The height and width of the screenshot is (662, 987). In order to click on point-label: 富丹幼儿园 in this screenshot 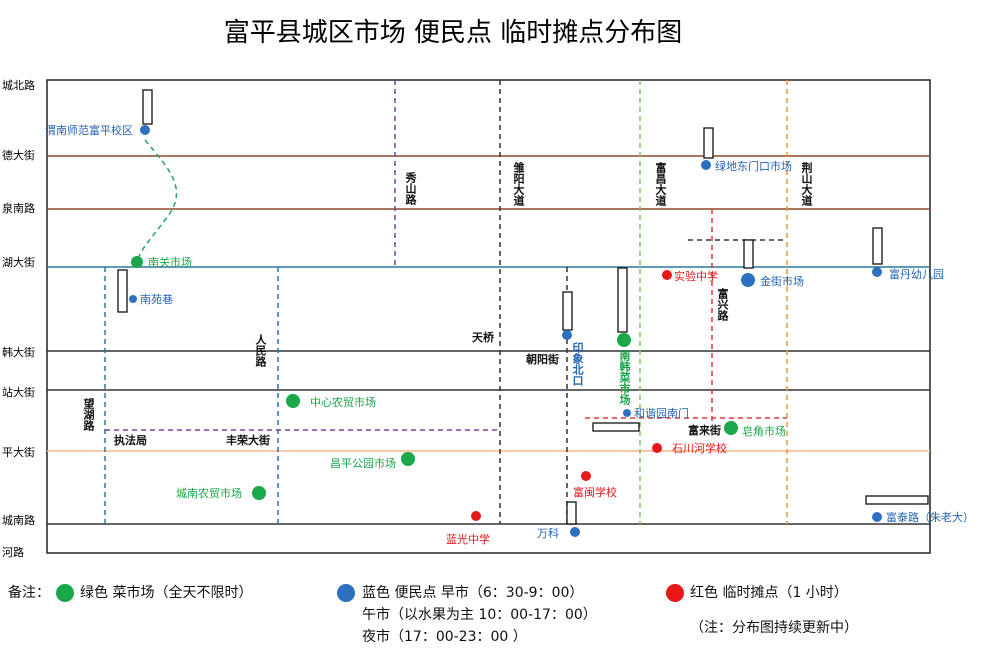, I will do `click(916, 274)`.